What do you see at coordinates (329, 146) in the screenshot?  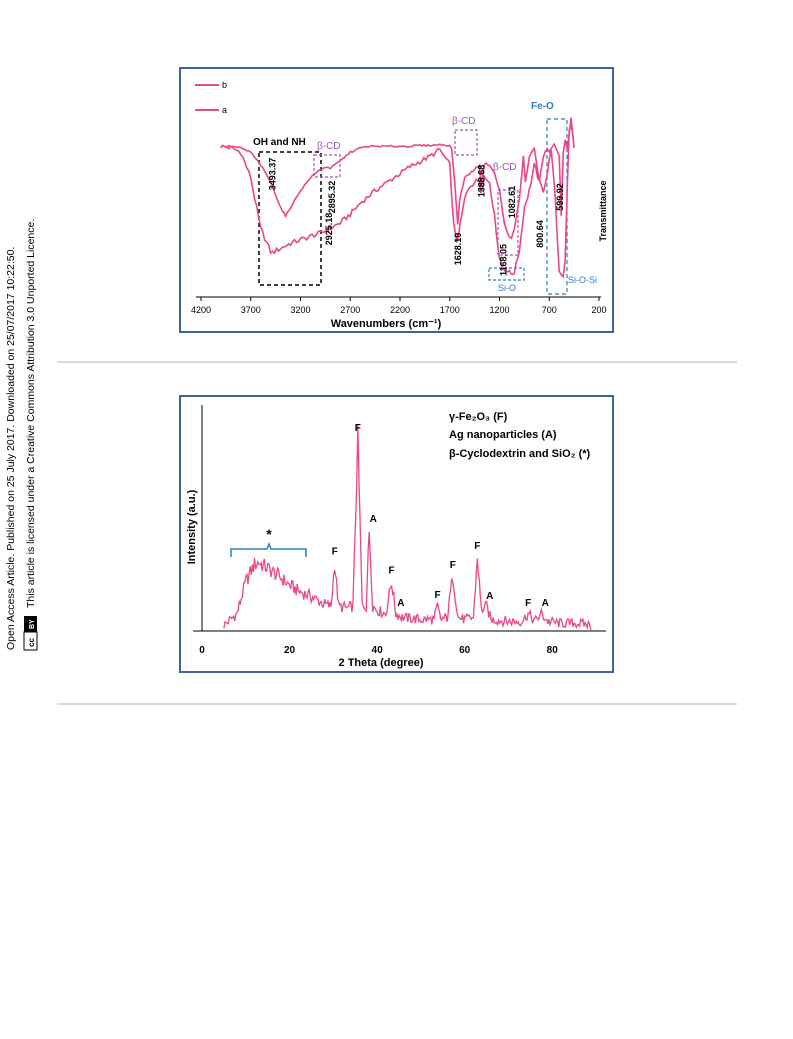 I see `group-label-beta-cd-1: β-CD` at bounding box center [329, 146].